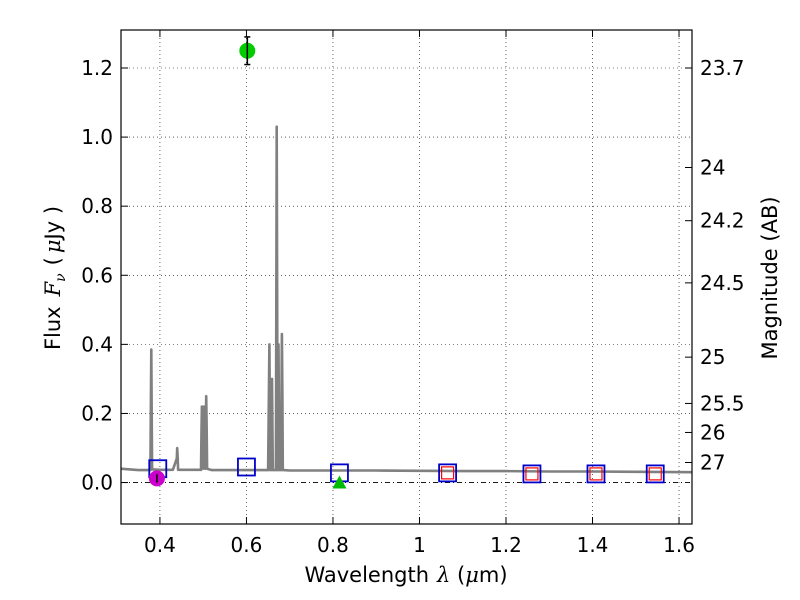 The image size is (800, 600). Describe the element at coordinates (97, 413) in the screenshot. I see `y-tick-label: 0.2` at that location.